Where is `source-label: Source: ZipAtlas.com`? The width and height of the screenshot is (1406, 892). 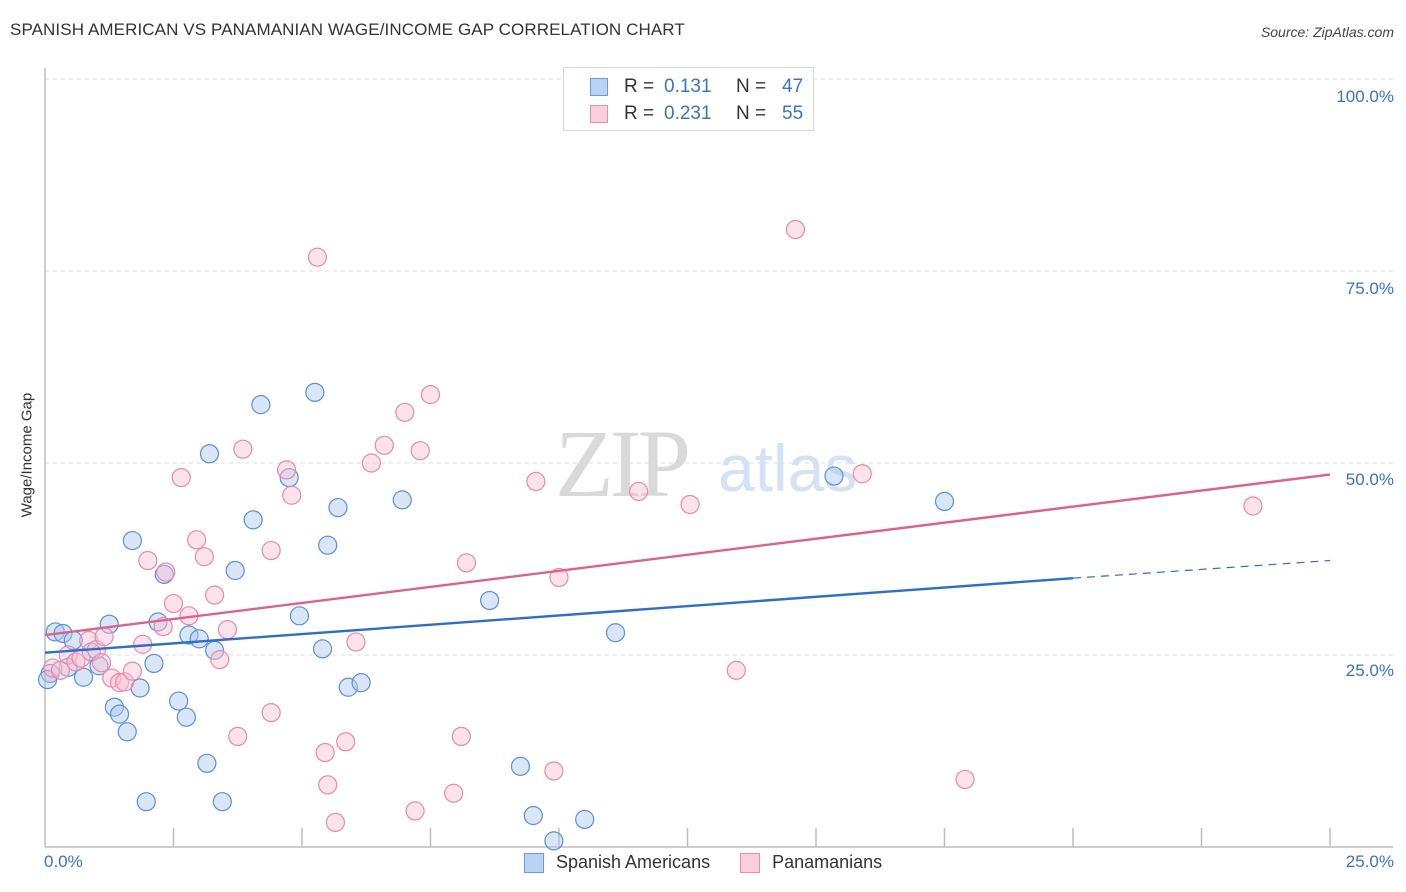
source-label: Source: ZipAtlas.com is located at coordinates (1327, 32).